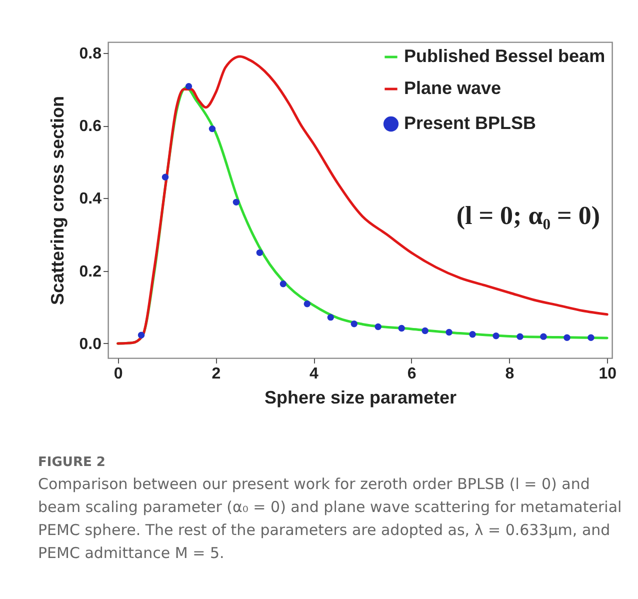 The width and height of the screenshot is (638, 599). I want to click on legend-label: Present BPLSB, so click(470, 123).